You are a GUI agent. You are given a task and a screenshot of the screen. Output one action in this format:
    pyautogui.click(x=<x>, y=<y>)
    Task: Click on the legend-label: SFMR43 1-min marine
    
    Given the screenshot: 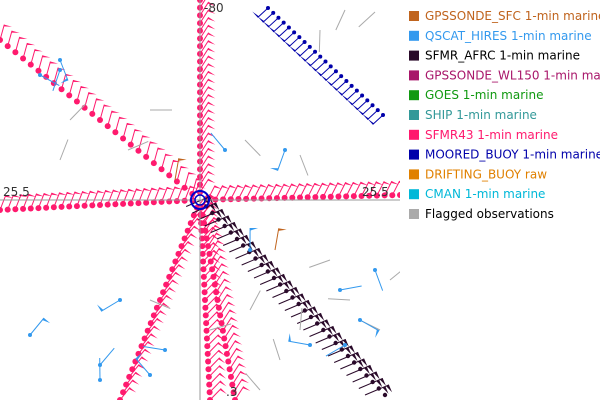 What is the action you would take?
    pyautogui.click(x=491, y=135)
    